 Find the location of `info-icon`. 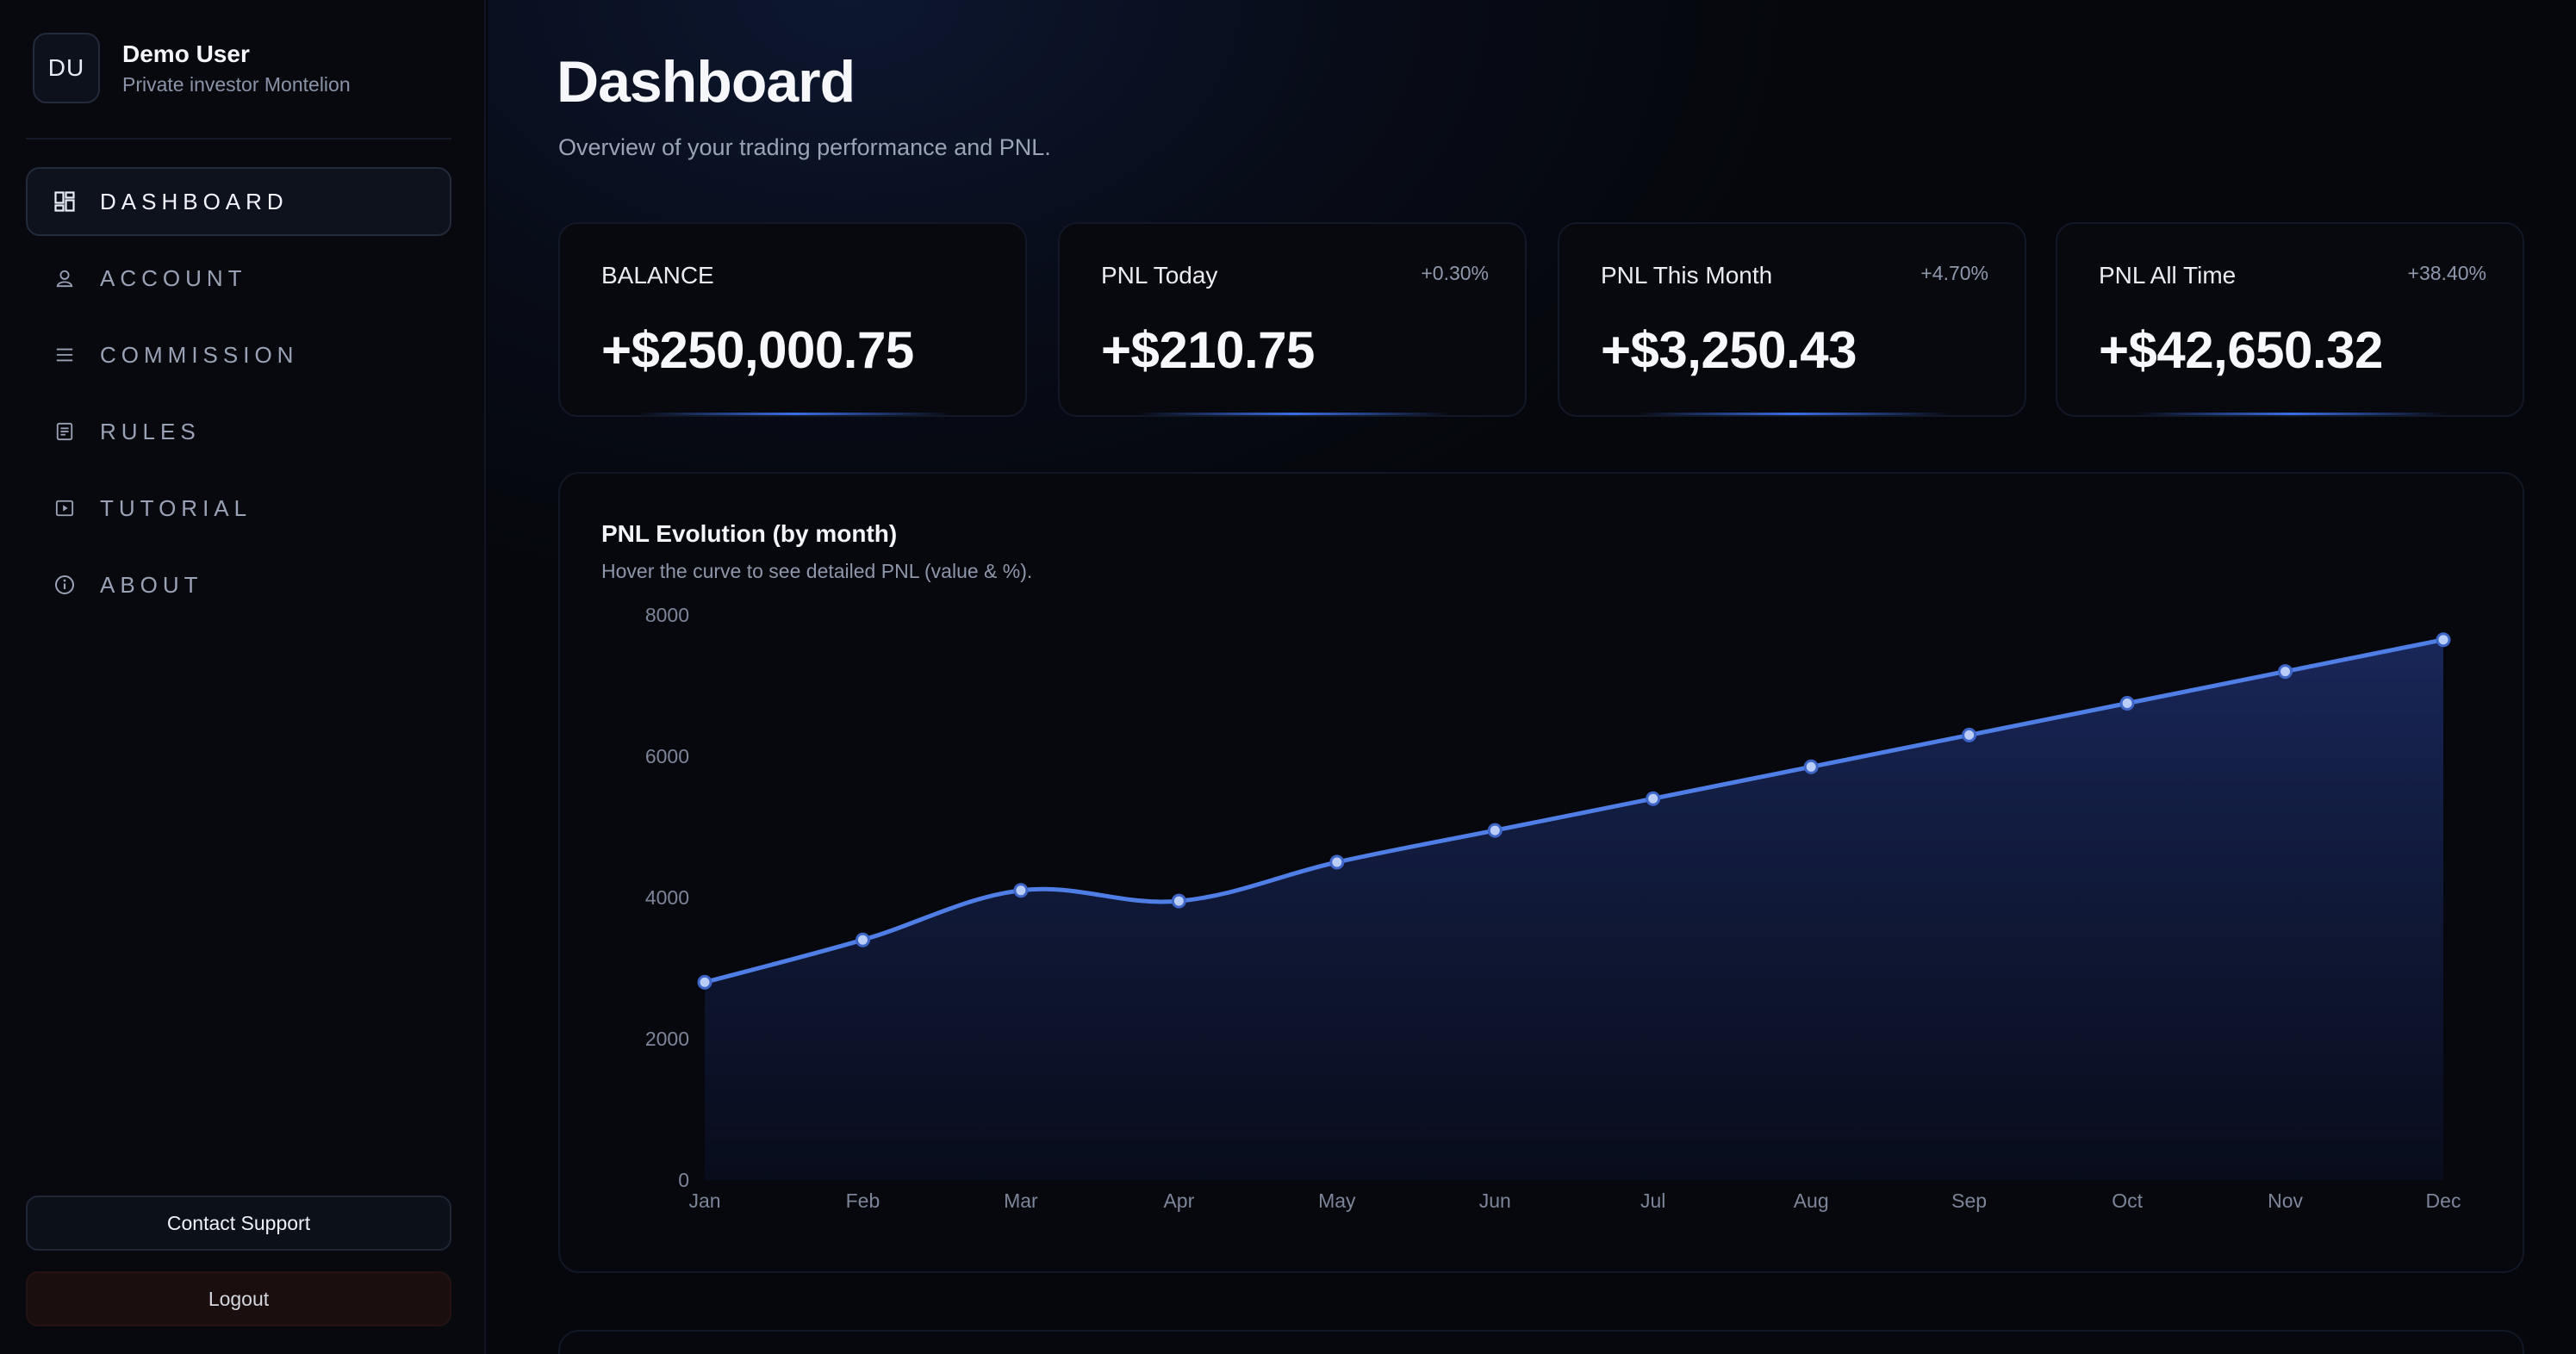

info-icon is located at coordinates (64, 585).